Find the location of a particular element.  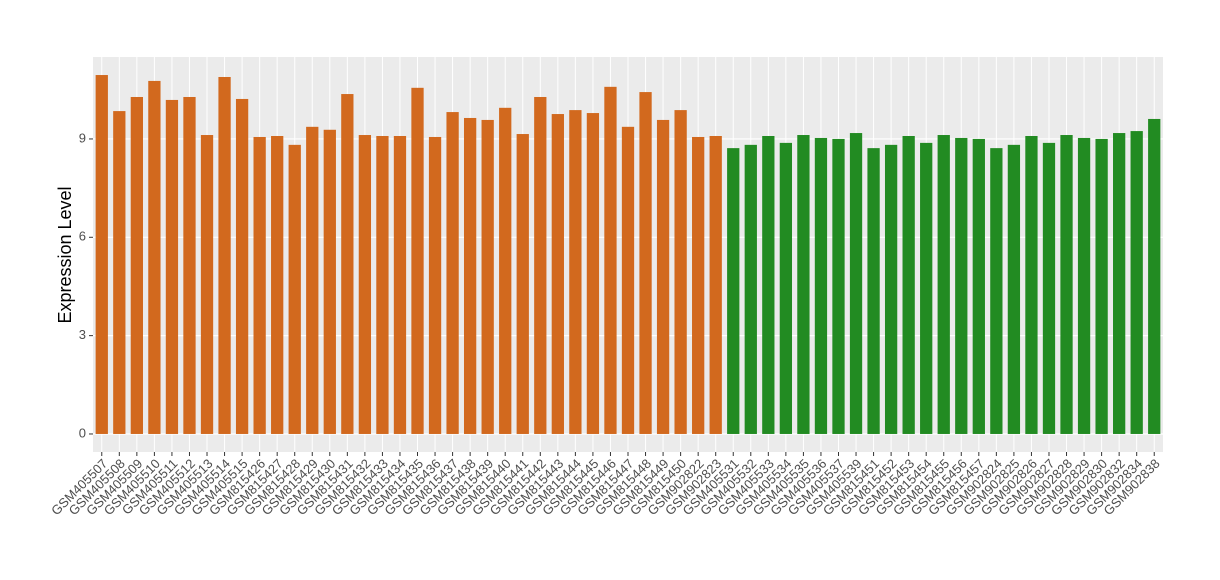

y-tick-label: 3 is located at coordinates (82, 334).